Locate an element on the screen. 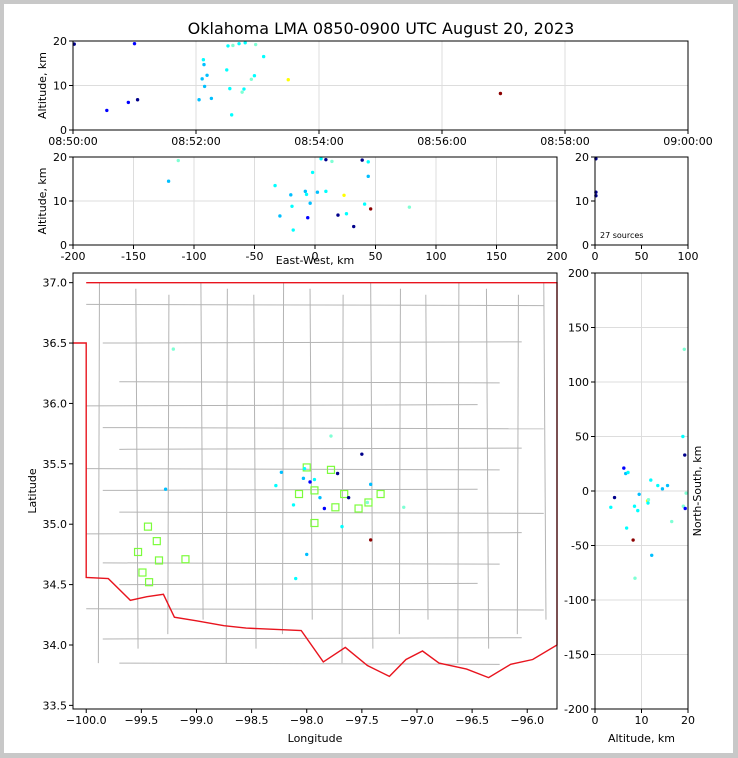 The width and height of the screenshot is (738, 758). y-tick-label: 35.0 is located at coordinates (55, 524).